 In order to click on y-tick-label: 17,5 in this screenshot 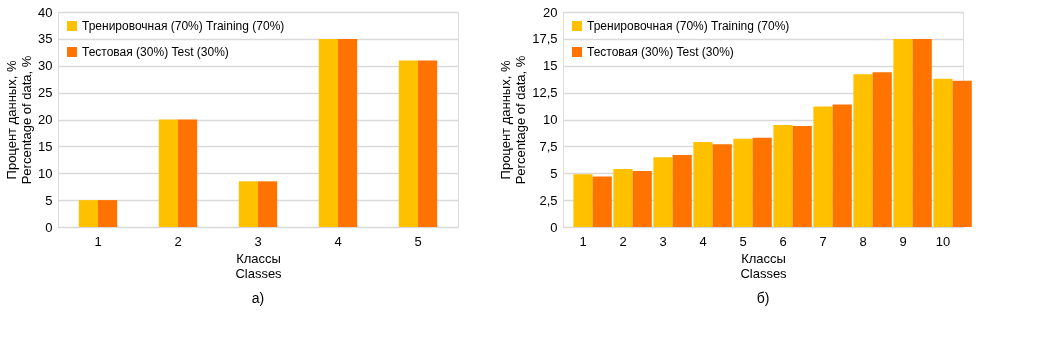, I will do `click(545, 39)`.